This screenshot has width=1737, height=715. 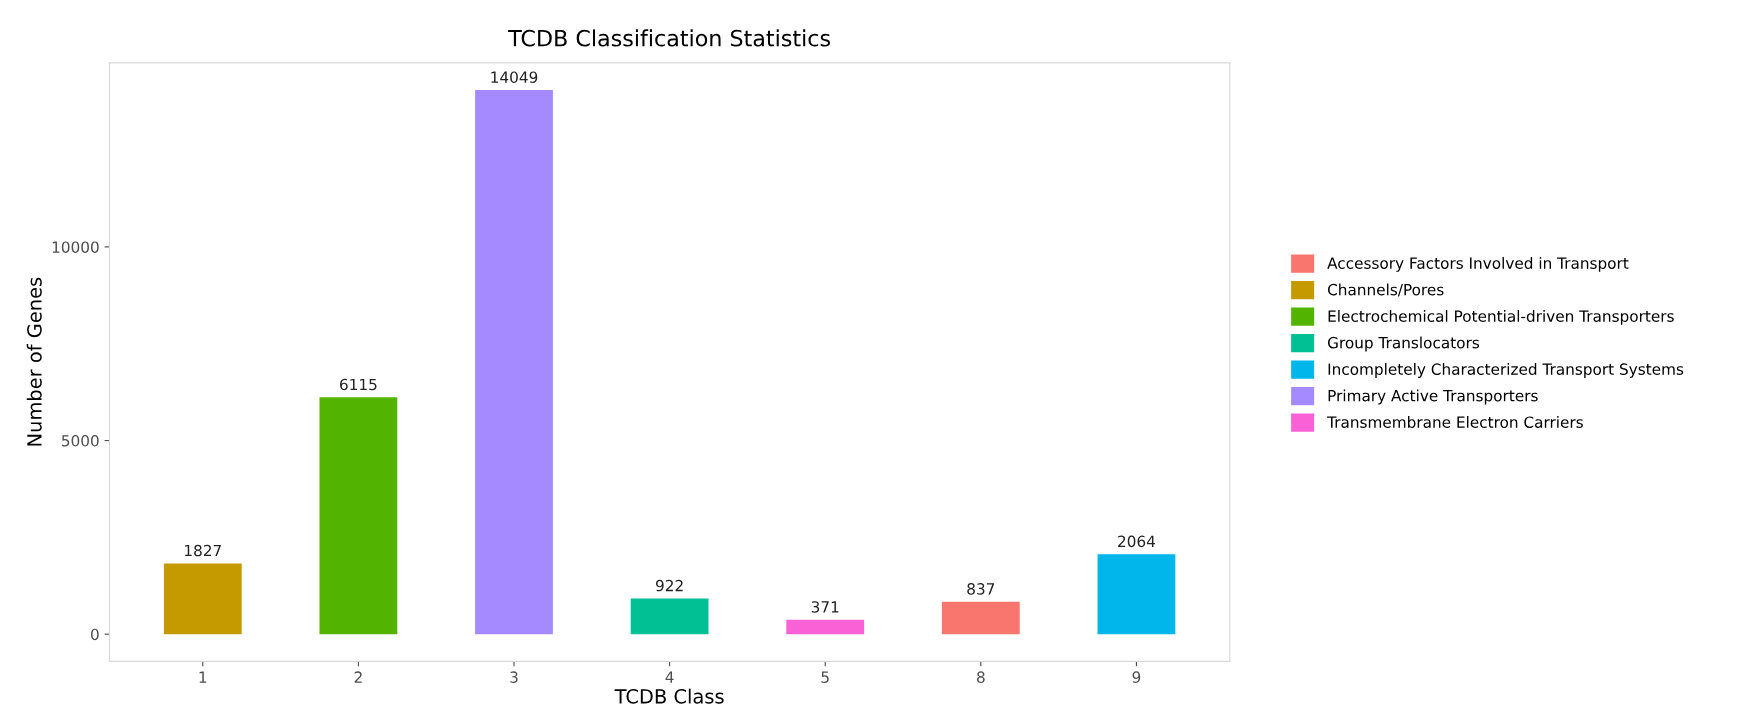 What do you see at coordinates (981, 677) in the screenshot?
I see `x-tick-label: 8` at bounding box center [981, 677].